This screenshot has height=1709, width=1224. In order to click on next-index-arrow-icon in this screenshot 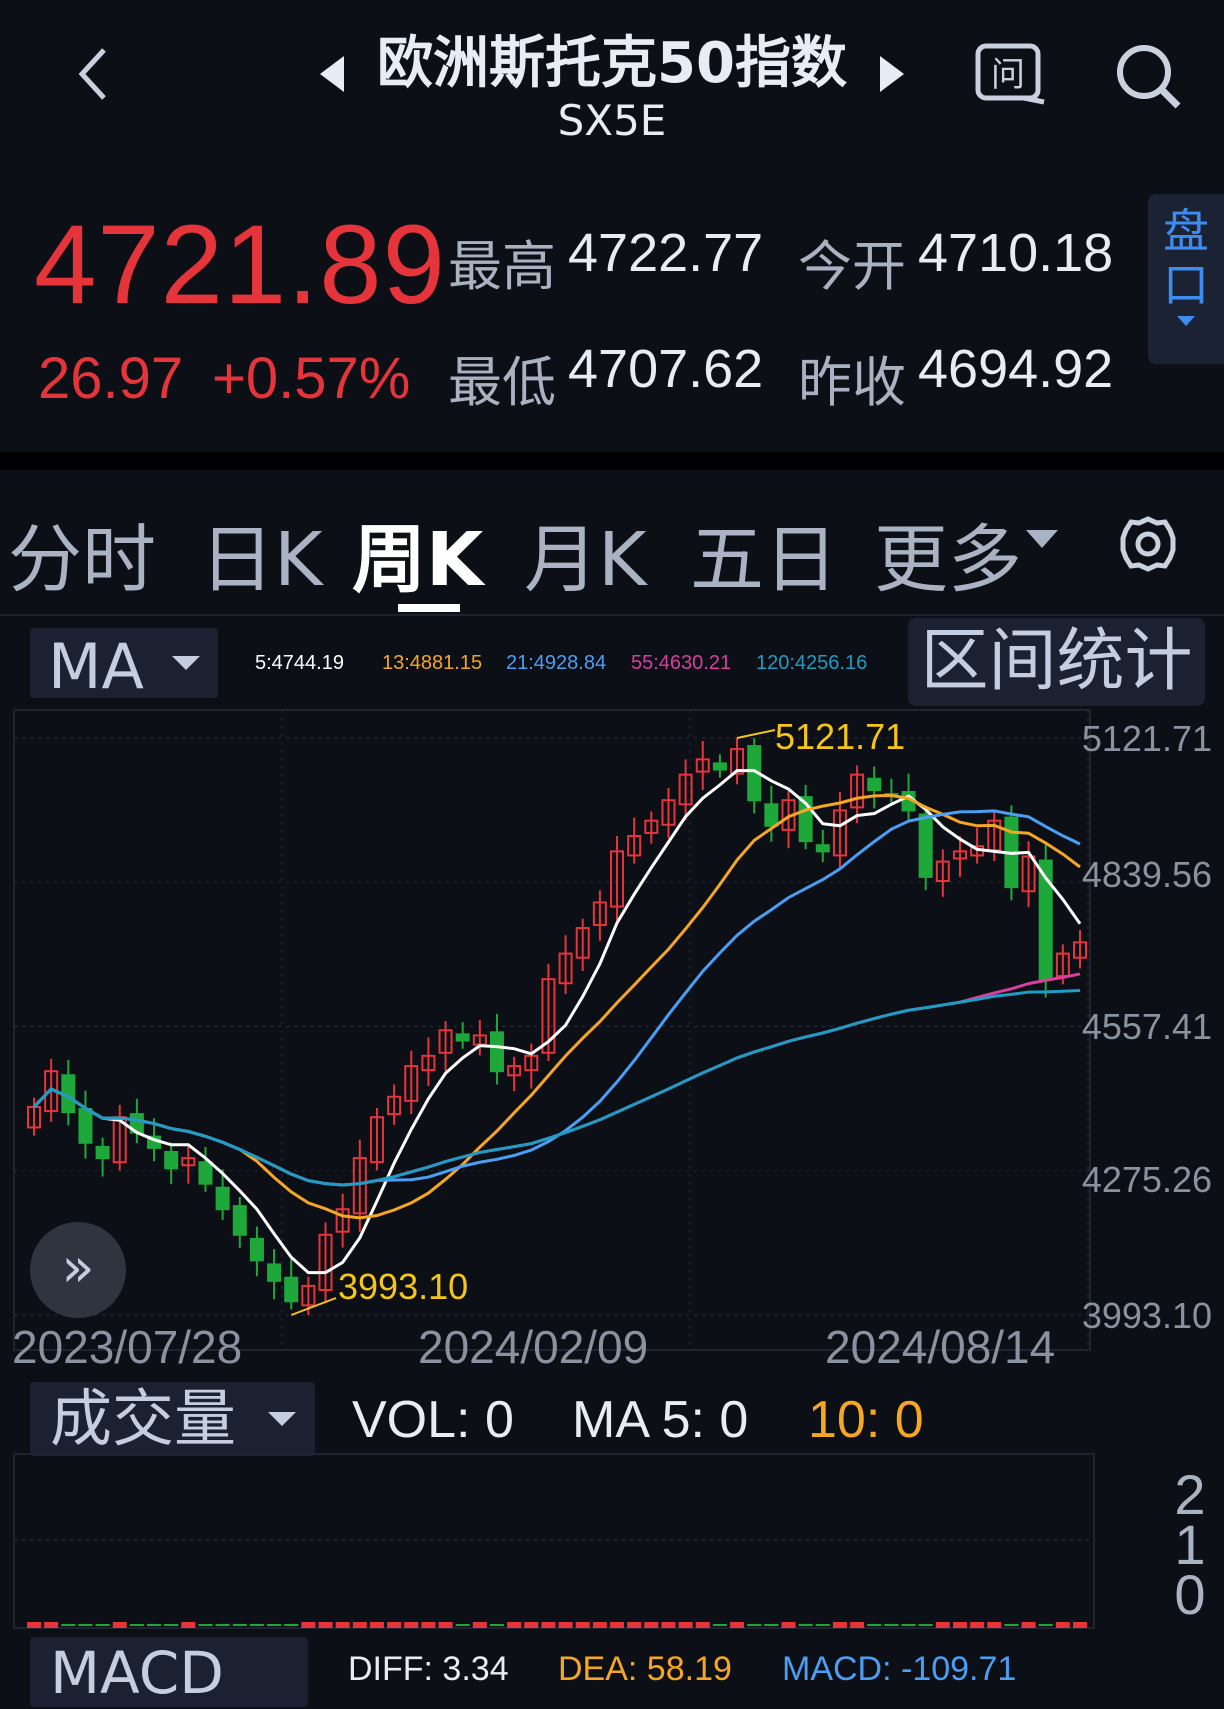, I will do `click(892, 74)`.